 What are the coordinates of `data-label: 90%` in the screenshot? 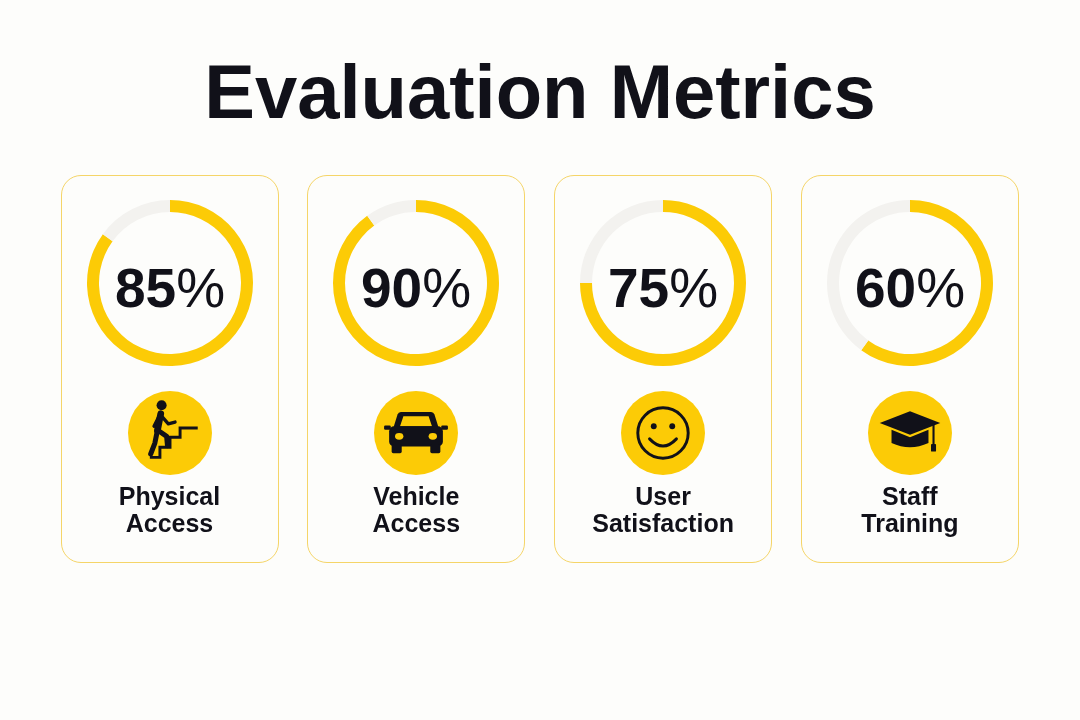 It's located at (416, 288).